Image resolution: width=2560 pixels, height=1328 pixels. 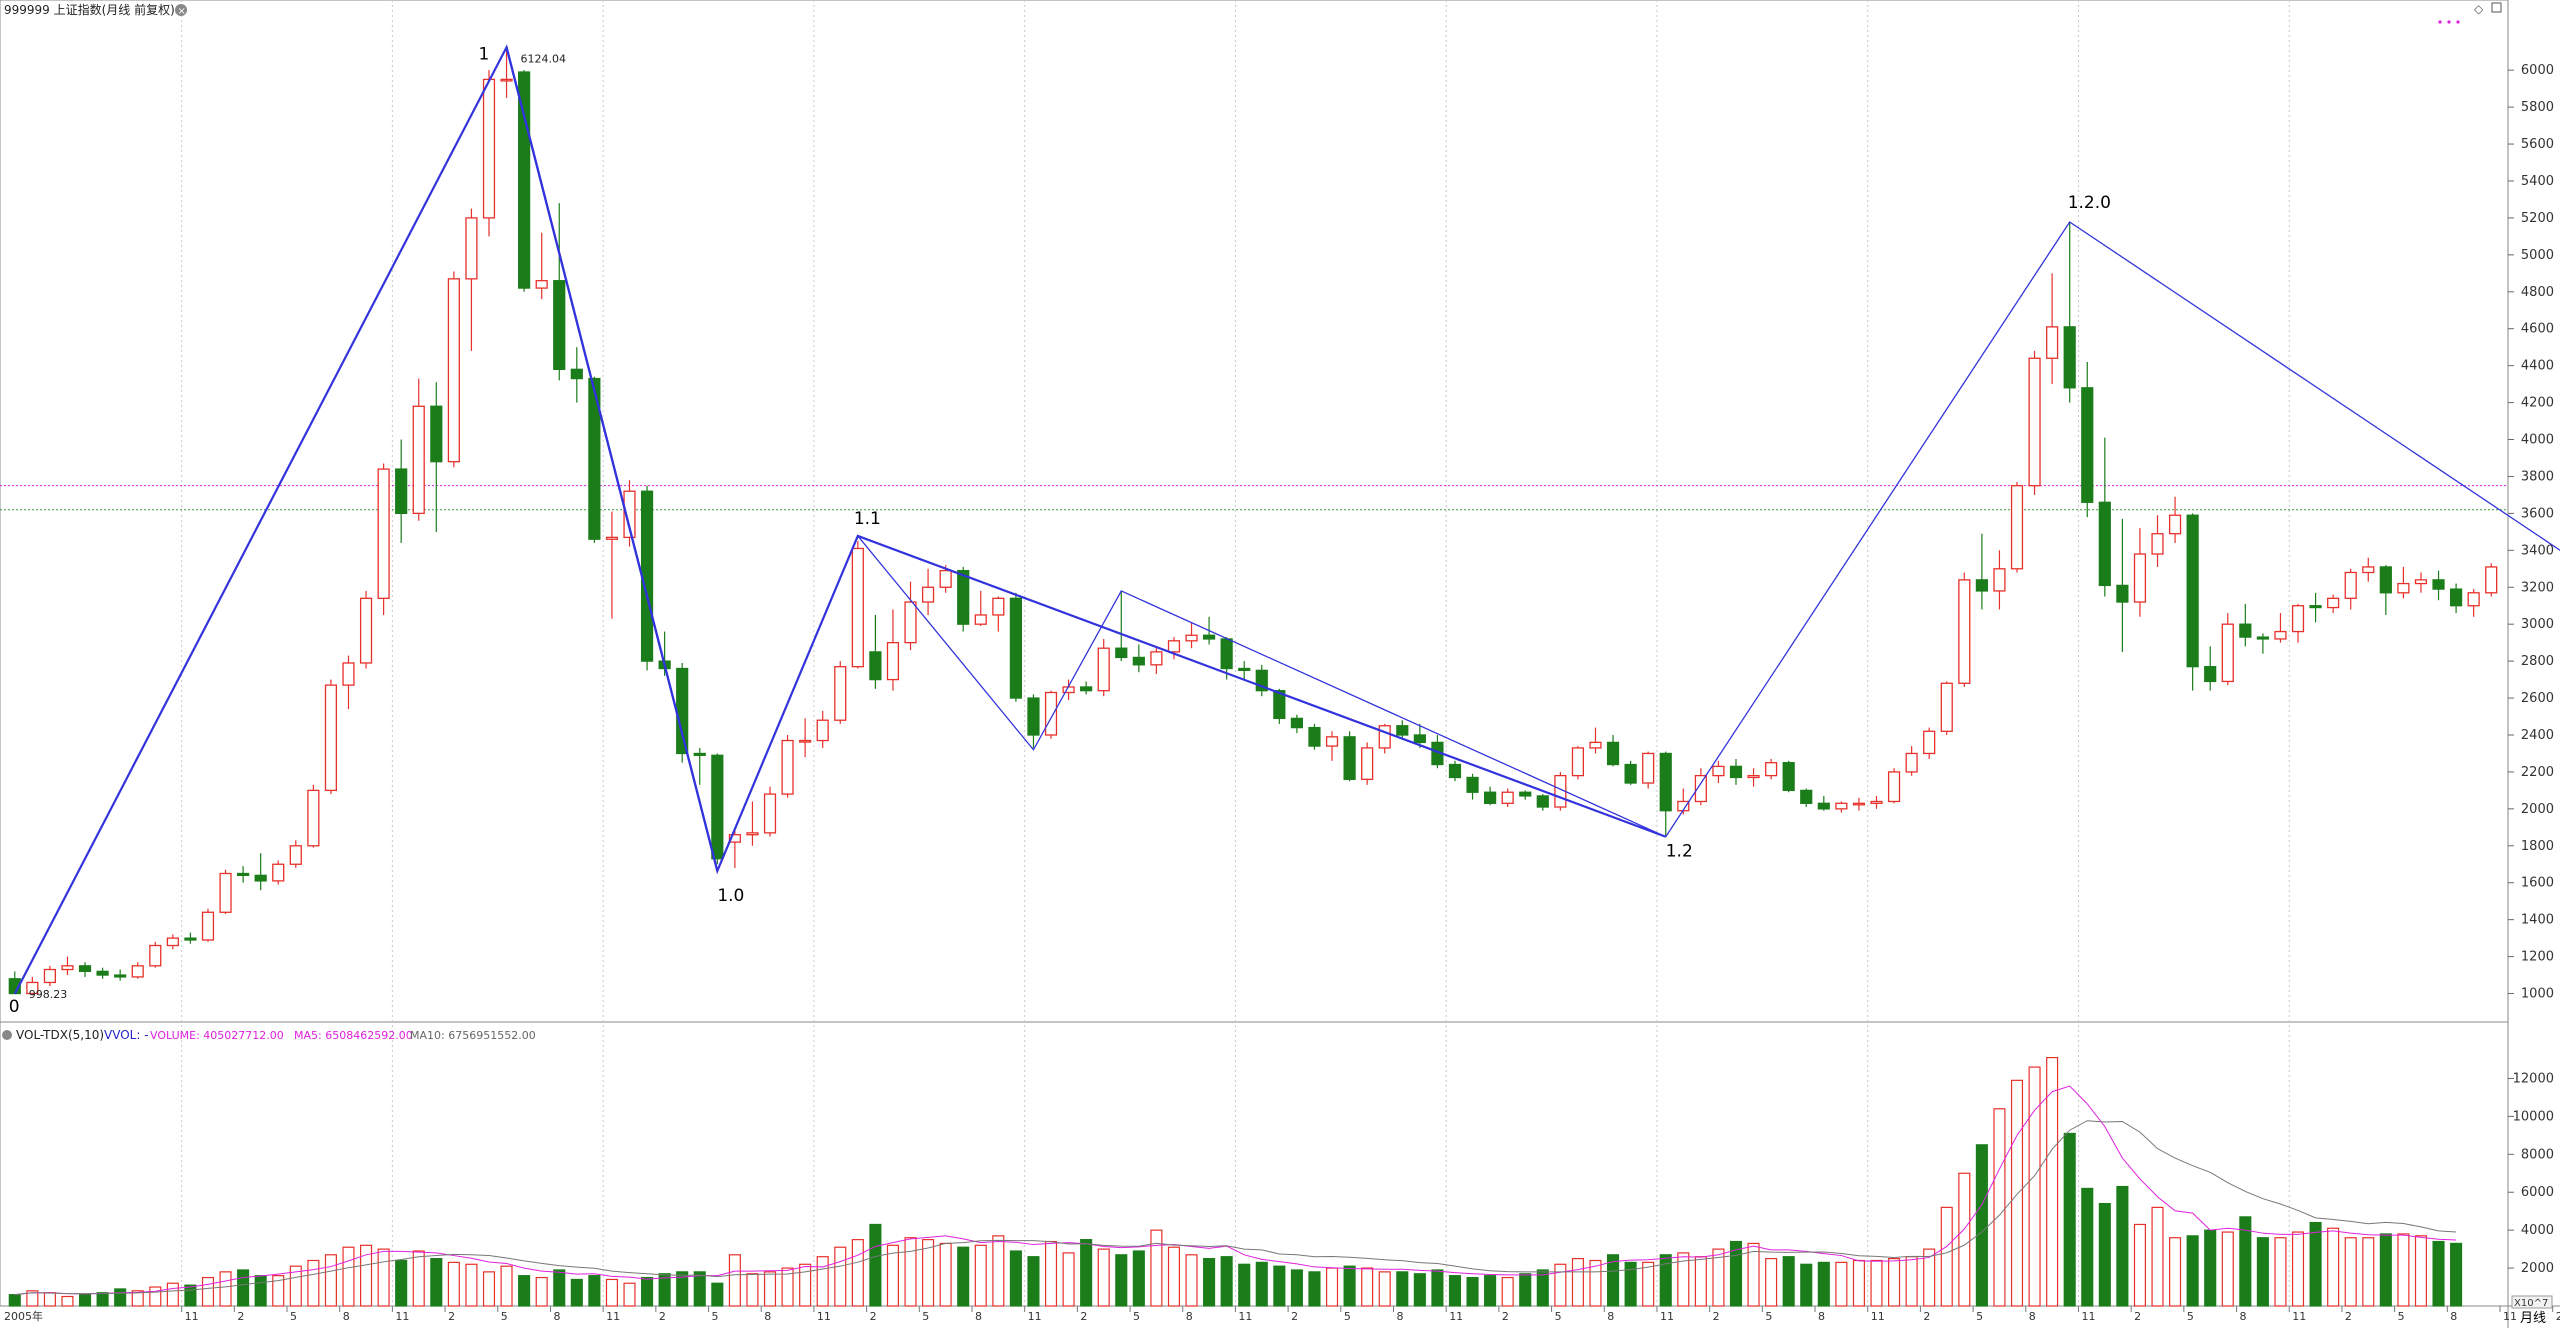 I want to click on scale-box, so click(x=2532, y=1302).